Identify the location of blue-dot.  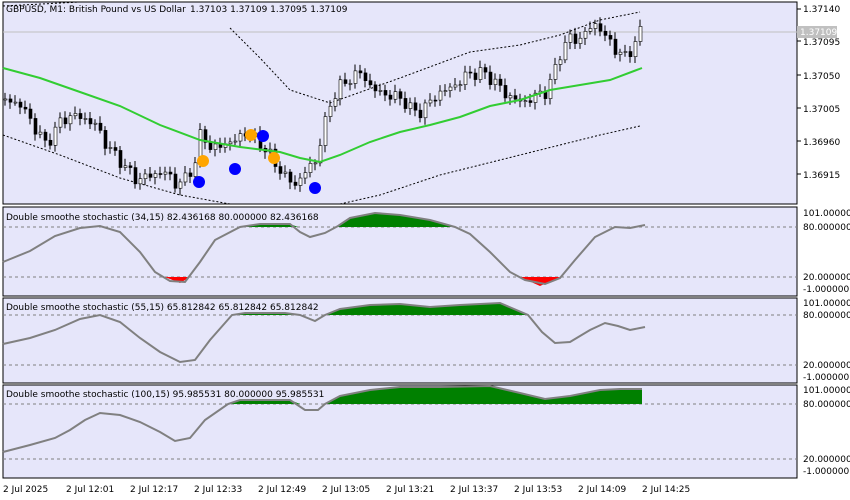
(263, 136).